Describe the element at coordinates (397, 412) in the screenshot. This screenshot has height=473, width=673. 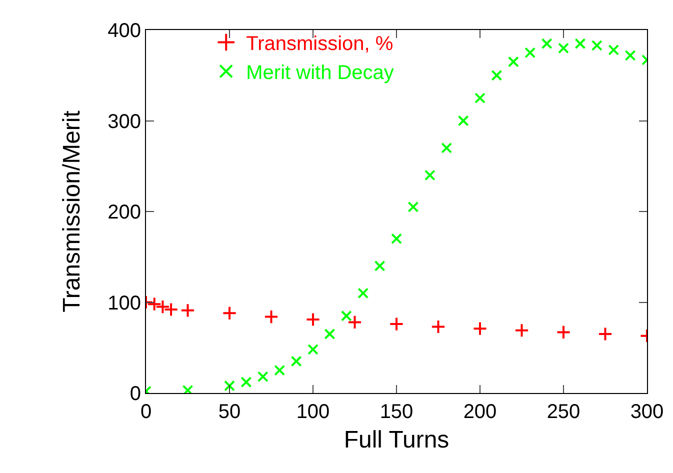
I see `x-tick-label: 150` at that location.